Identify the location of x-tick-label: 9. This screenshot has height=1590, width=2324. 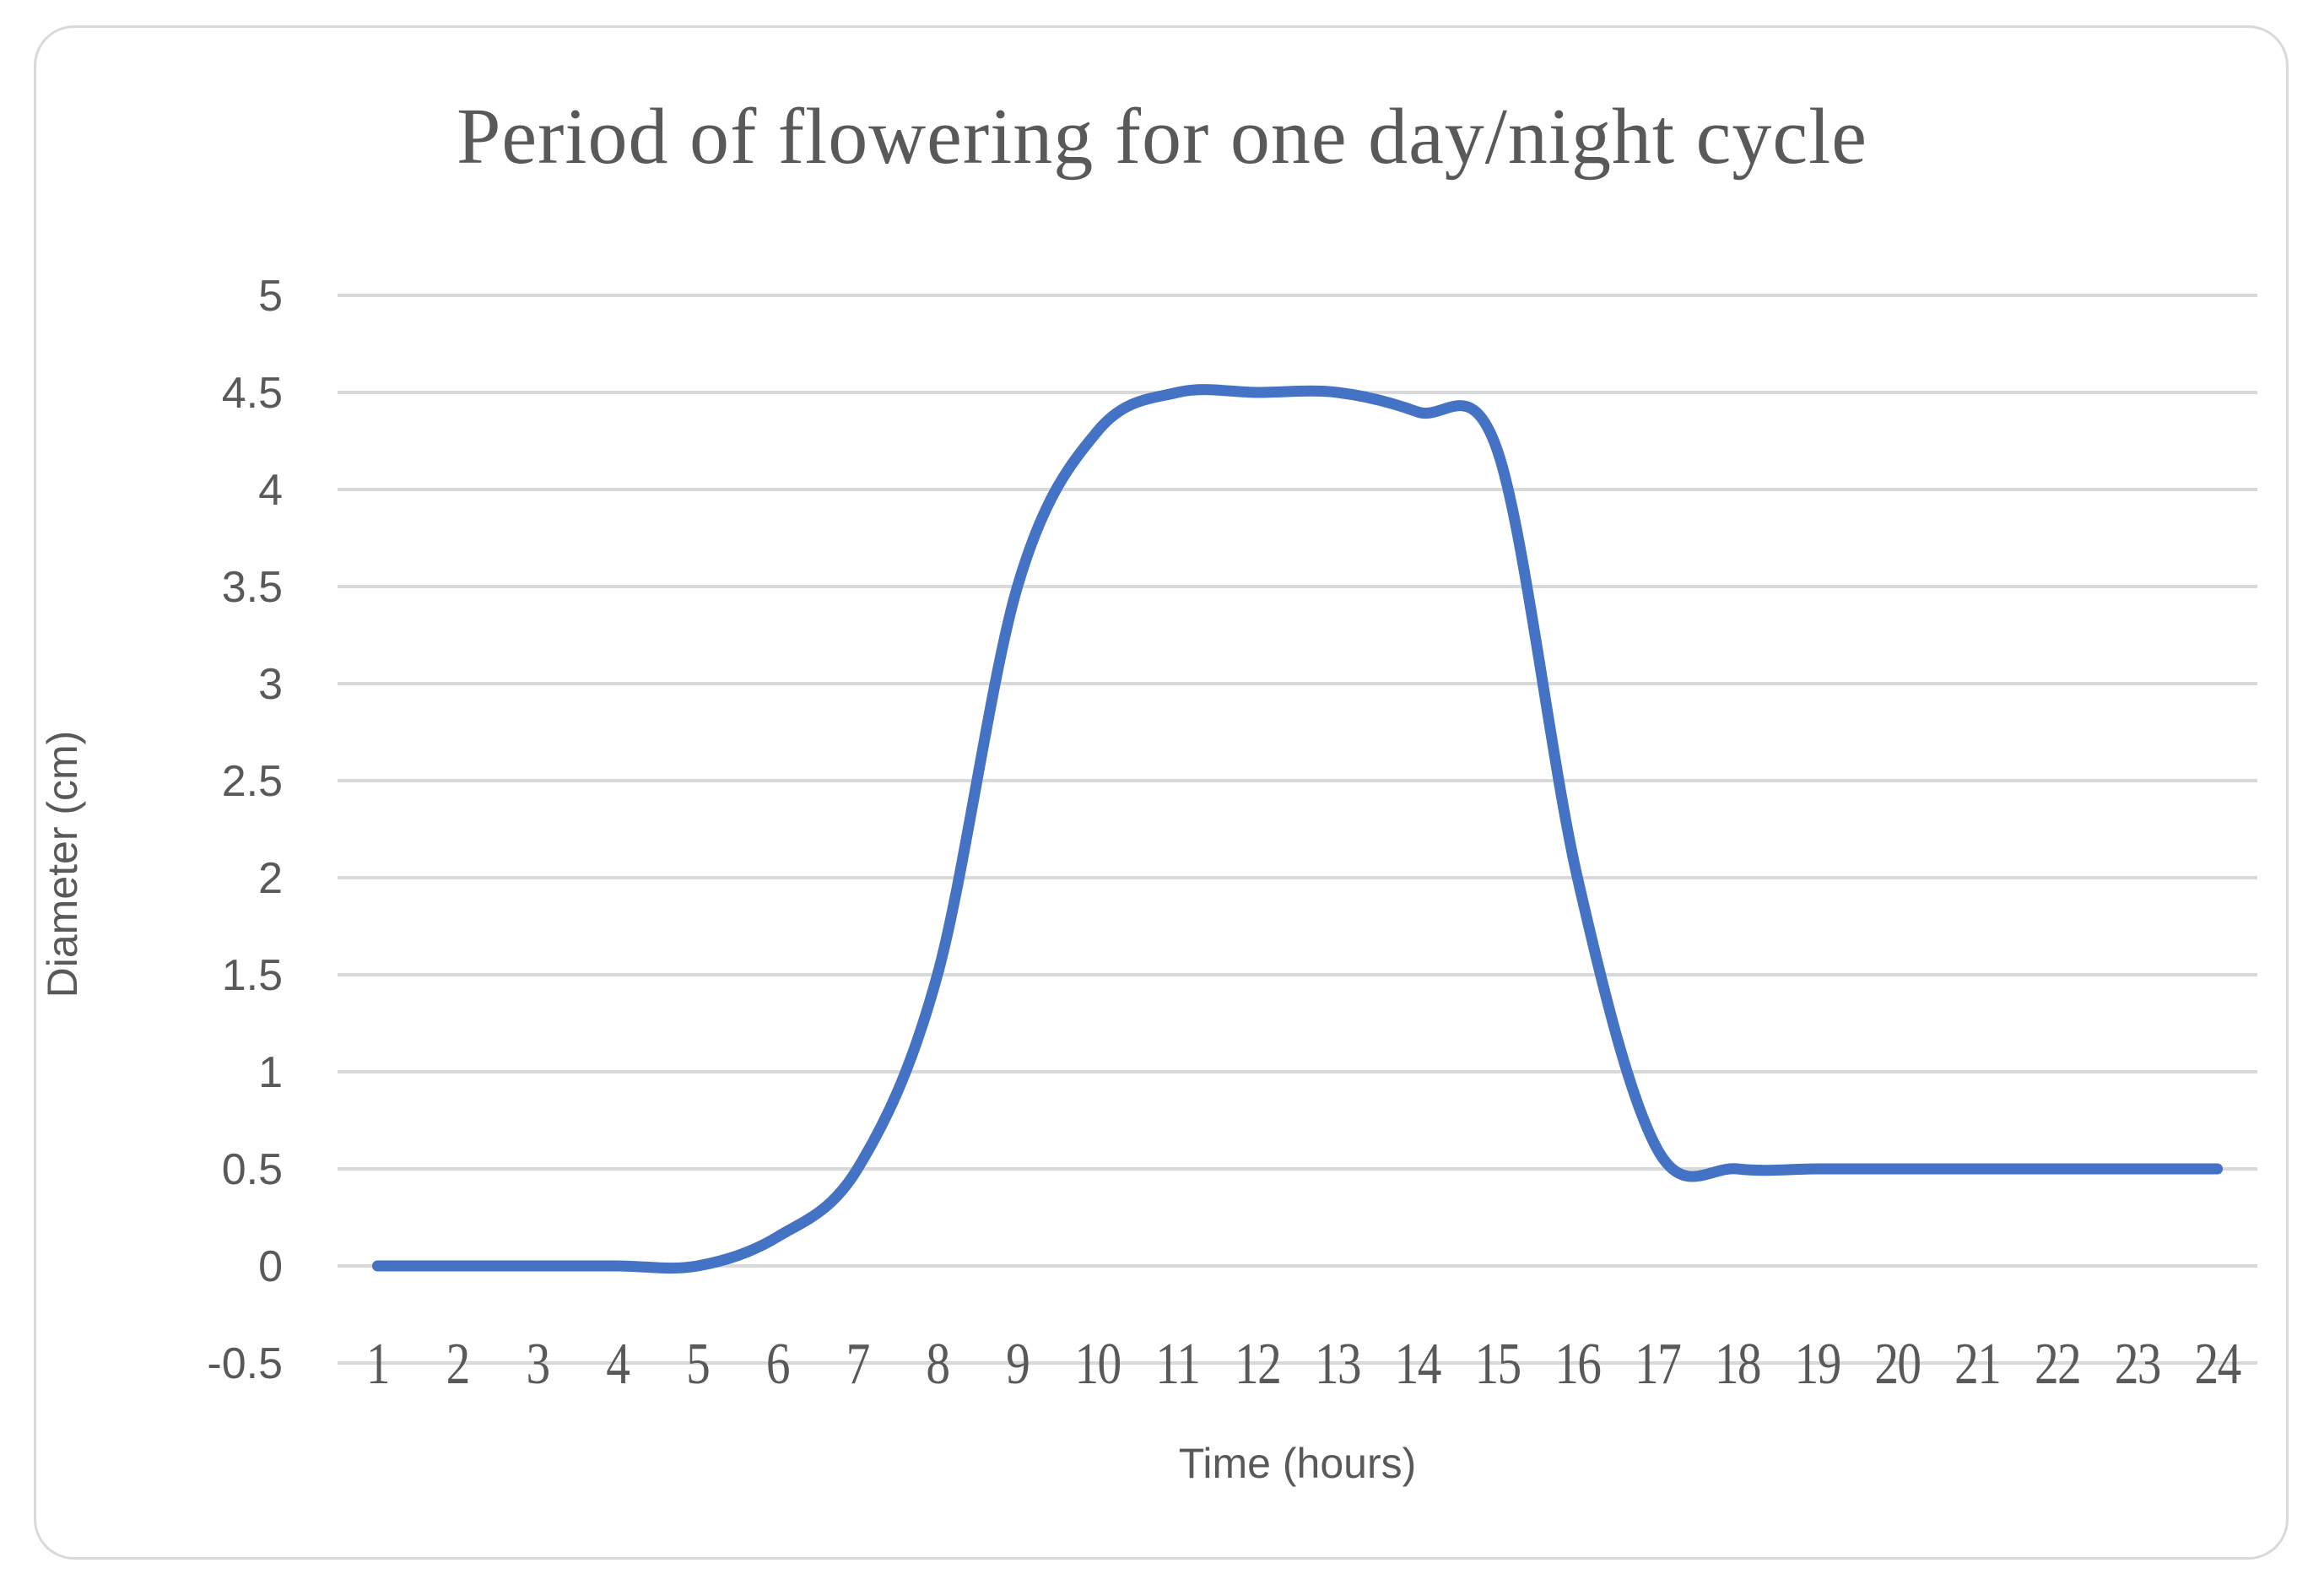
(1018, 1364).